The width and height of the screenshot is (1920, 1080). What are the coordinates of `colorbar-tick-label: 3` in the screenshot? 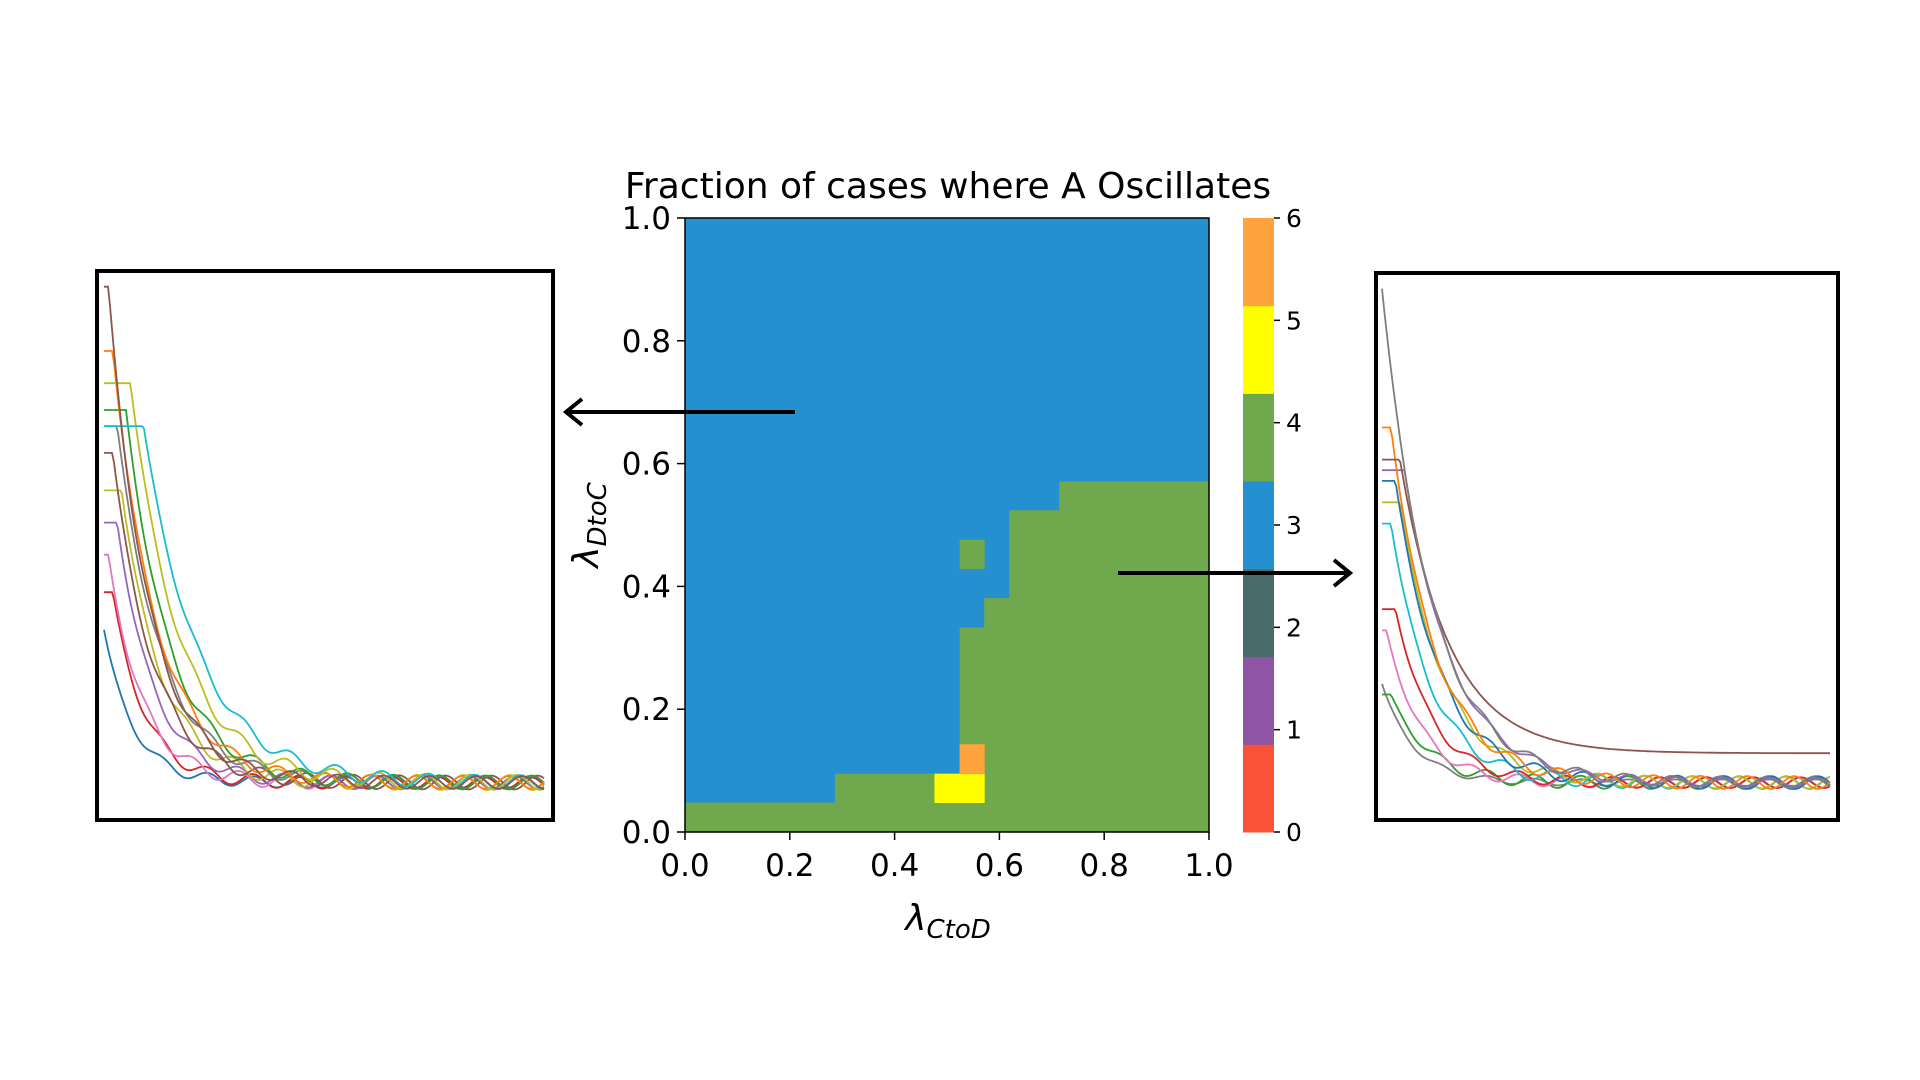 It's located at (1294, 525).